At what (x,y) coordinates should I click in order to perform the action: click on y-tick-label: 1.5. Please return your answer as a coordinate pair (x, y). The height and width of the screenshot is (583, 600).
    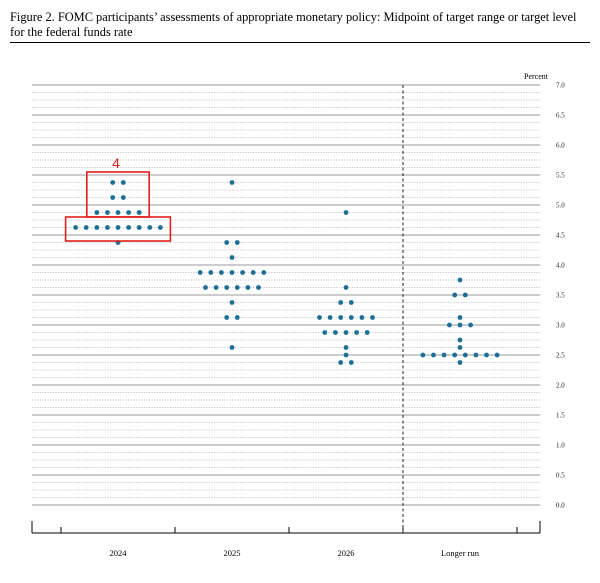
    Looking at the image, I should click on (560, 416).